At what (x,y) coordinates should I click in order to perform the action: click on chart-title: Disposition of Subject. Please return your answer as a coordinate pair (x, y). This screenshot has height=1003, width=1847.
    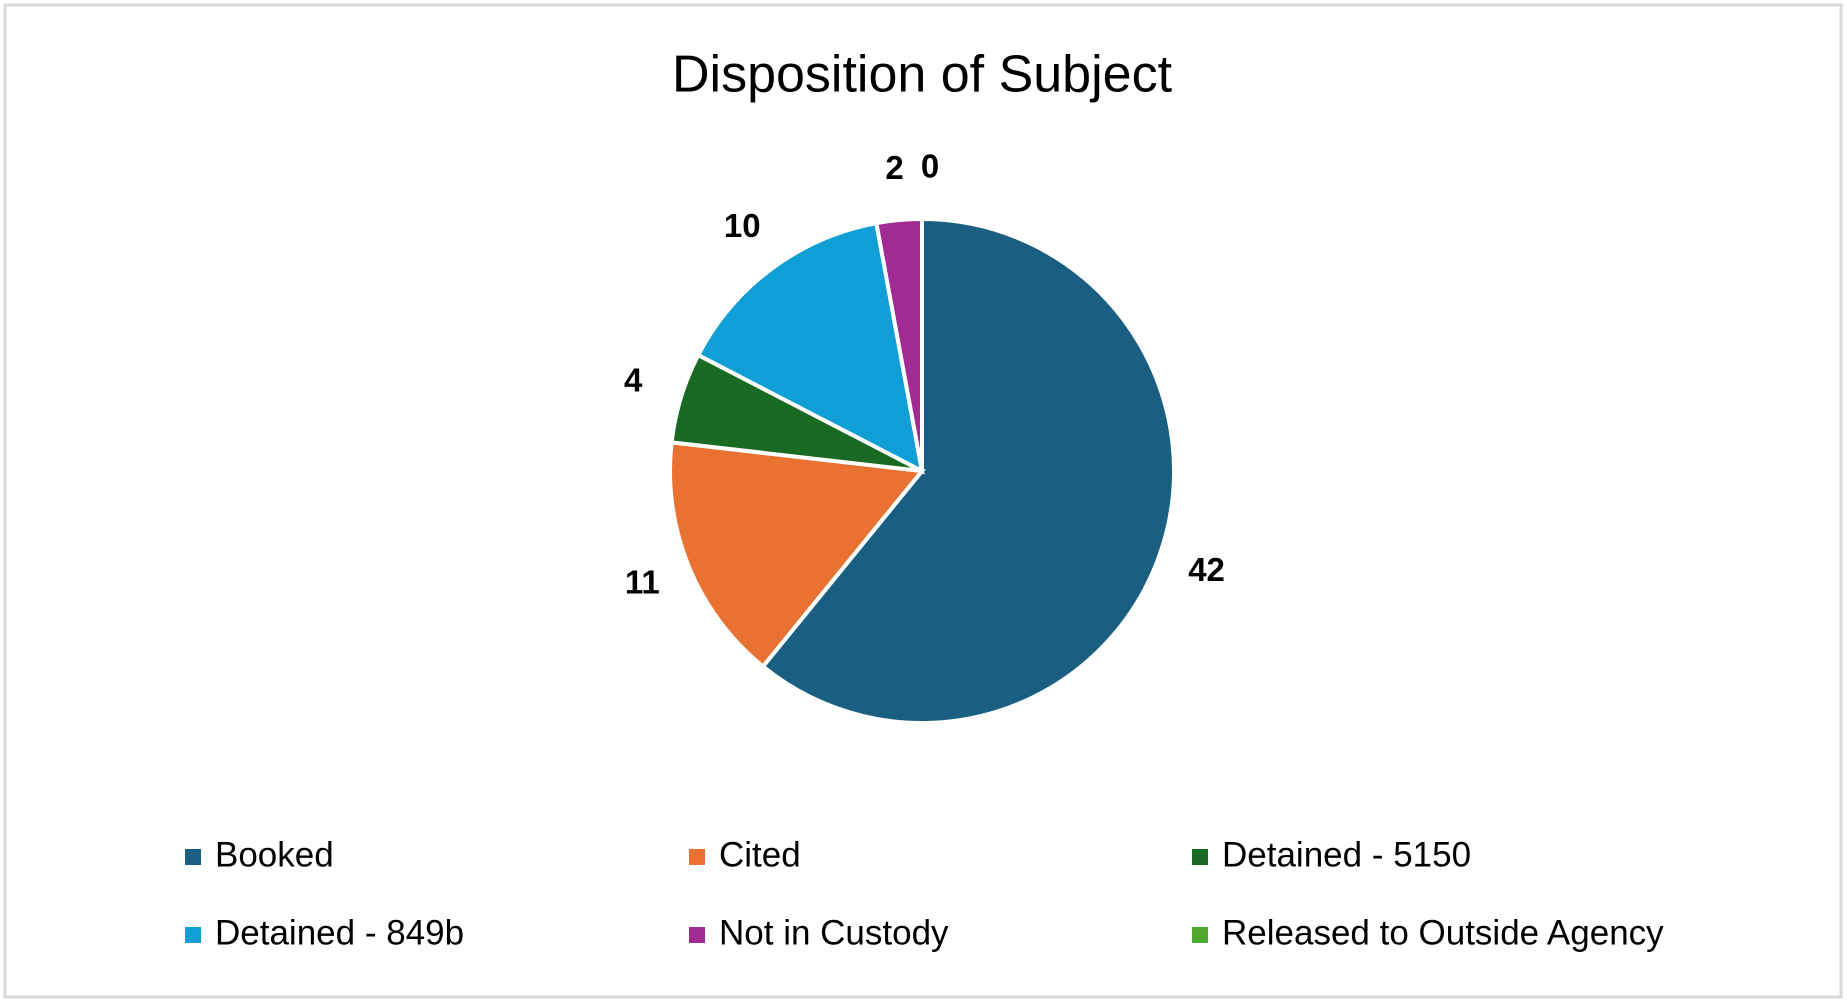
    Looking at the image, I should click on (922, 75).